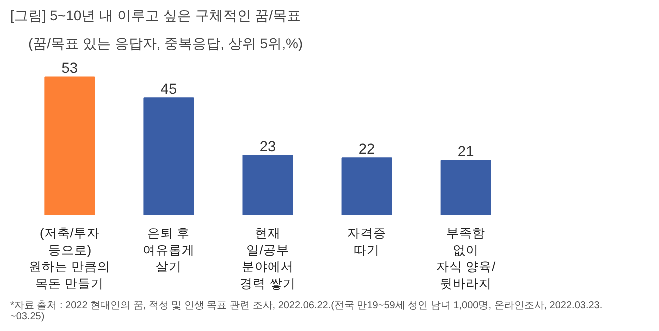 This screenshot has height=331, width=659. I want to click on x-tick-label: 현재 일/공부 분야에서 경력 쌓기, so click(268, 258).